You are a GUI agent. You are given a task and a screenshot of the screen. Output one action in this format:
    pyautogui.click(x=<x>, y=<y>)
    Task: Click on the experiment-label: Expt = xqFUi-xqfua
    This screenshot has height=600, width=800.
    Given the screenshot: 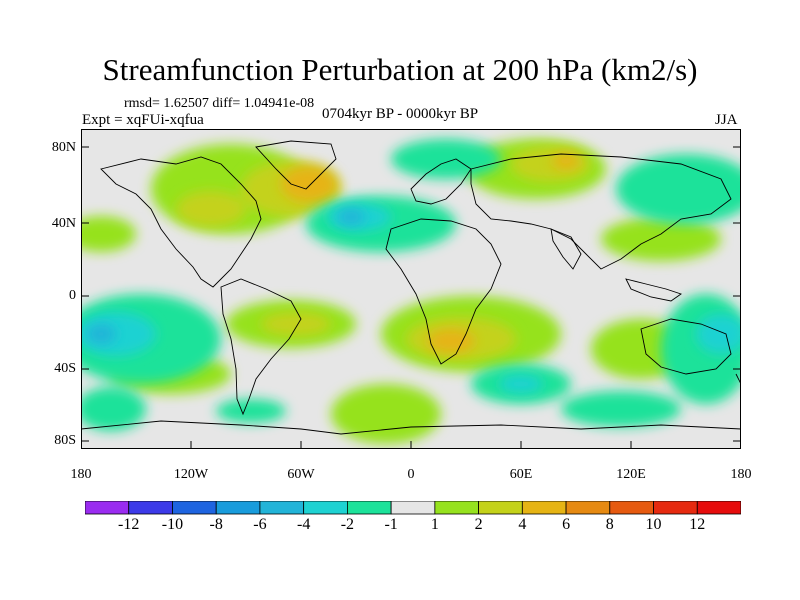 What is the action you would take?
    pyautogui.click(x=143, y=120)
    